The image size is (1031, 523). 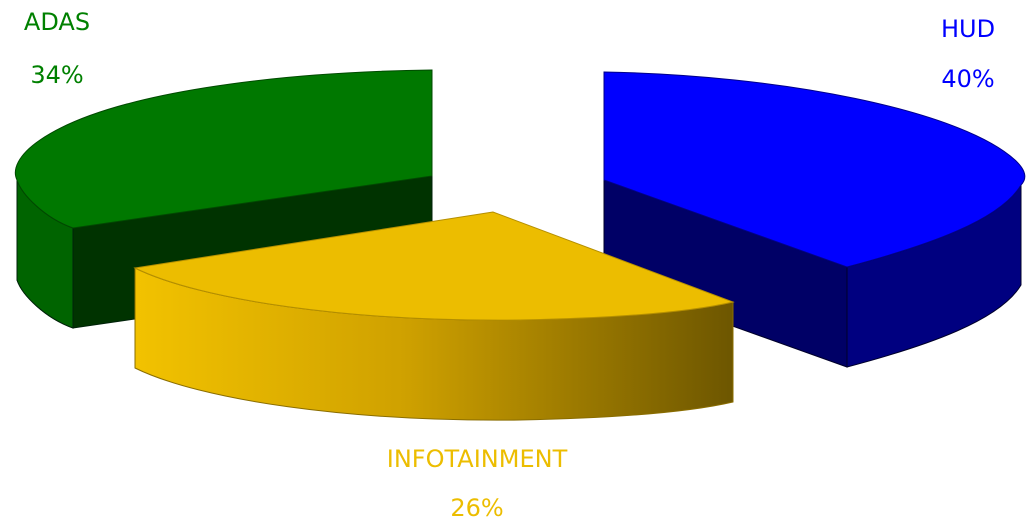 I want to click on slice-adas-top, so click(x=223, y=149).